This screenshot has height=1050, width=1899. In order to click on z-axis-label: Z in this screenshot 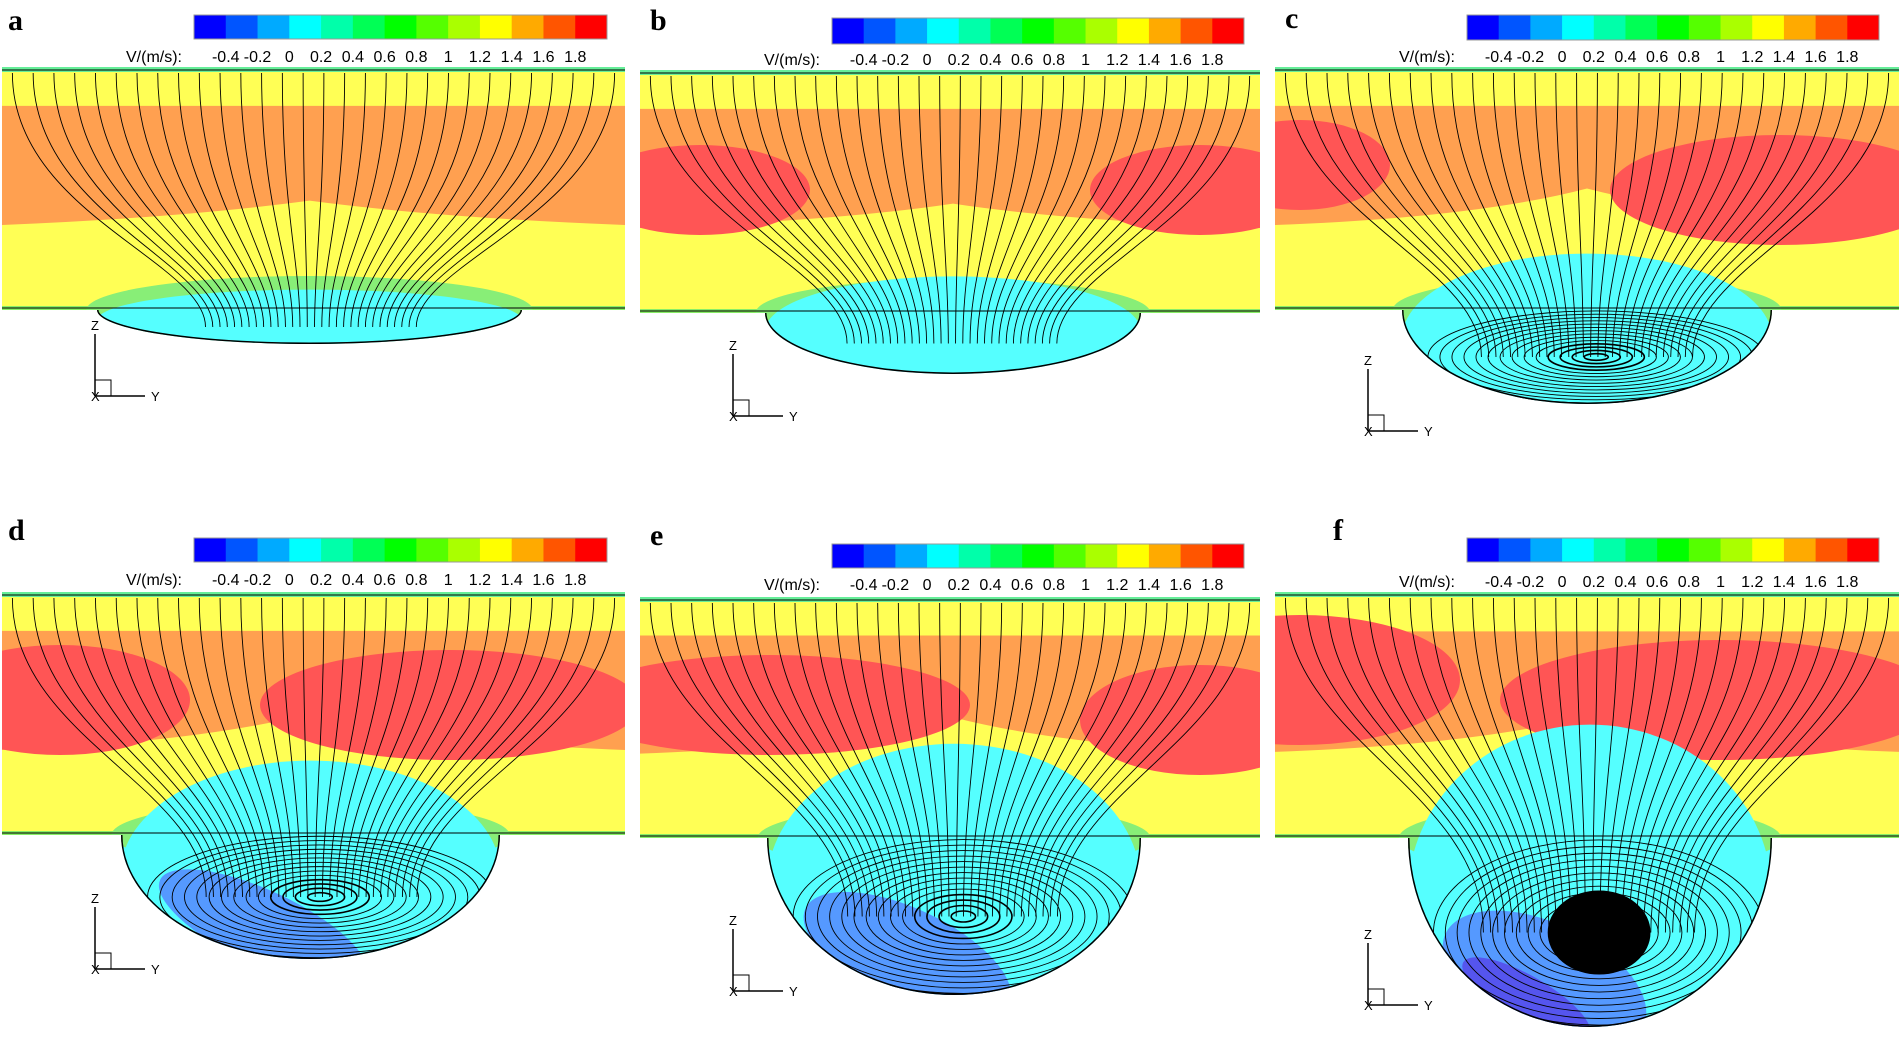, I will do `click(733, 920)`.